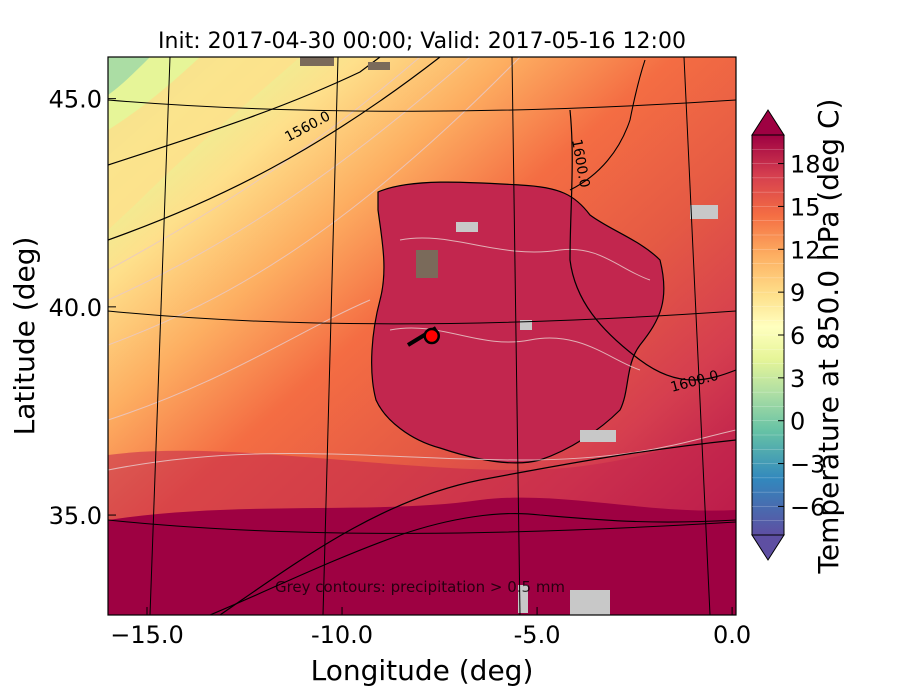  Describe the element at coordinates (732, 635) in the screenshot. I see `x-tick-label: 0.0` at that location.